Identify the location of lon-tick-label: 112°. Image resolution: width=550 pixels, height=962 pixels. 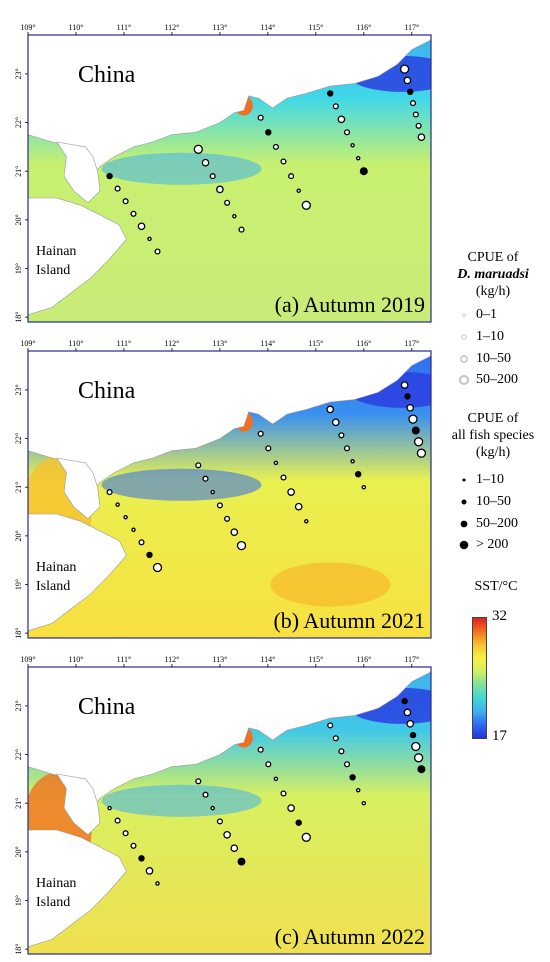
(171, 343).